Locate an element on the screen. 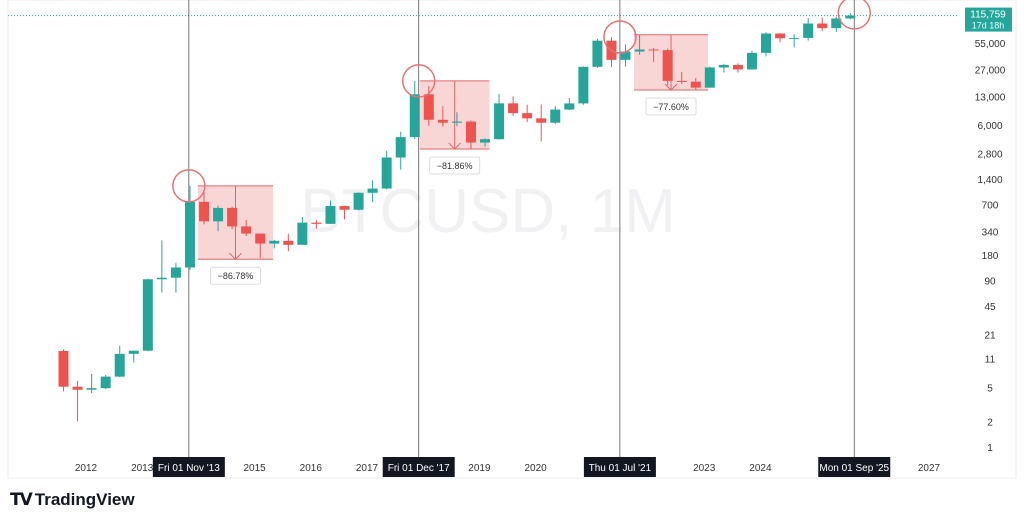 Image resolution: width=1024 pixels, height=513 pixels. drawdown-label: −77.60% is located at coordinates (671, 107).